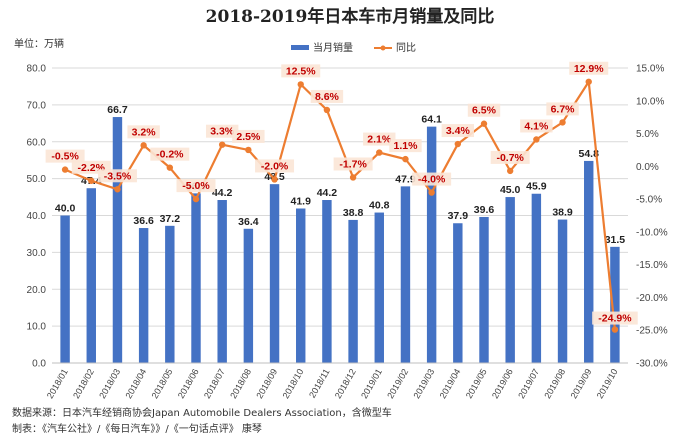  I want to click on yoy-value-label: 6.7%, so click(563, 109).